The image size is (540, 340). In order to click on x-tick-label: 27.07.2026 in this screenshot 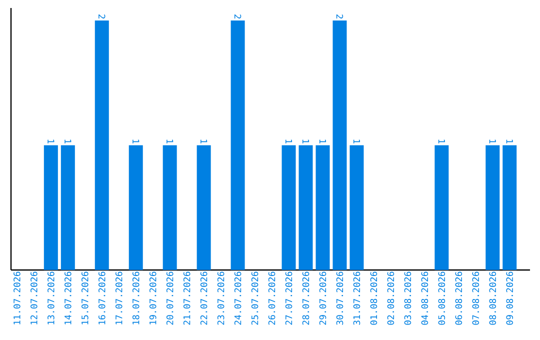, I will do `click(288, 298)`.